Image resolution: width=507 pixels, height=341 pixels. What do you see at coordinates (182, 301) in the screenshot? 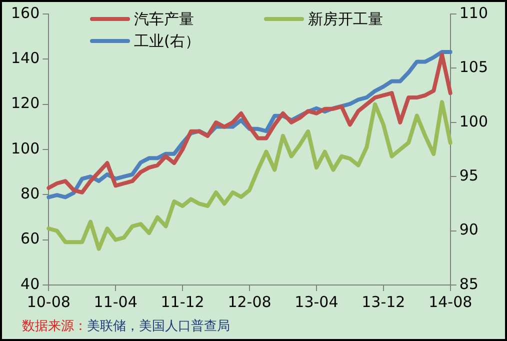
I see `x-tick-label: 11-12` at bounding box center [182, 301].